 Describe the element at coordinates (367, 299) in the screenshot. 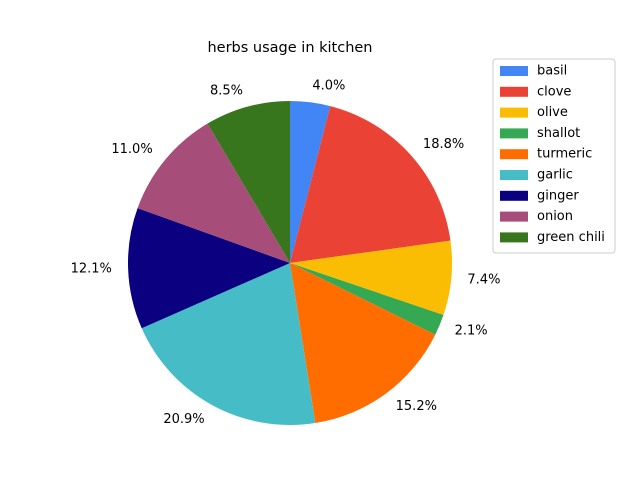

I see `pie-slice-shallot` at that location.